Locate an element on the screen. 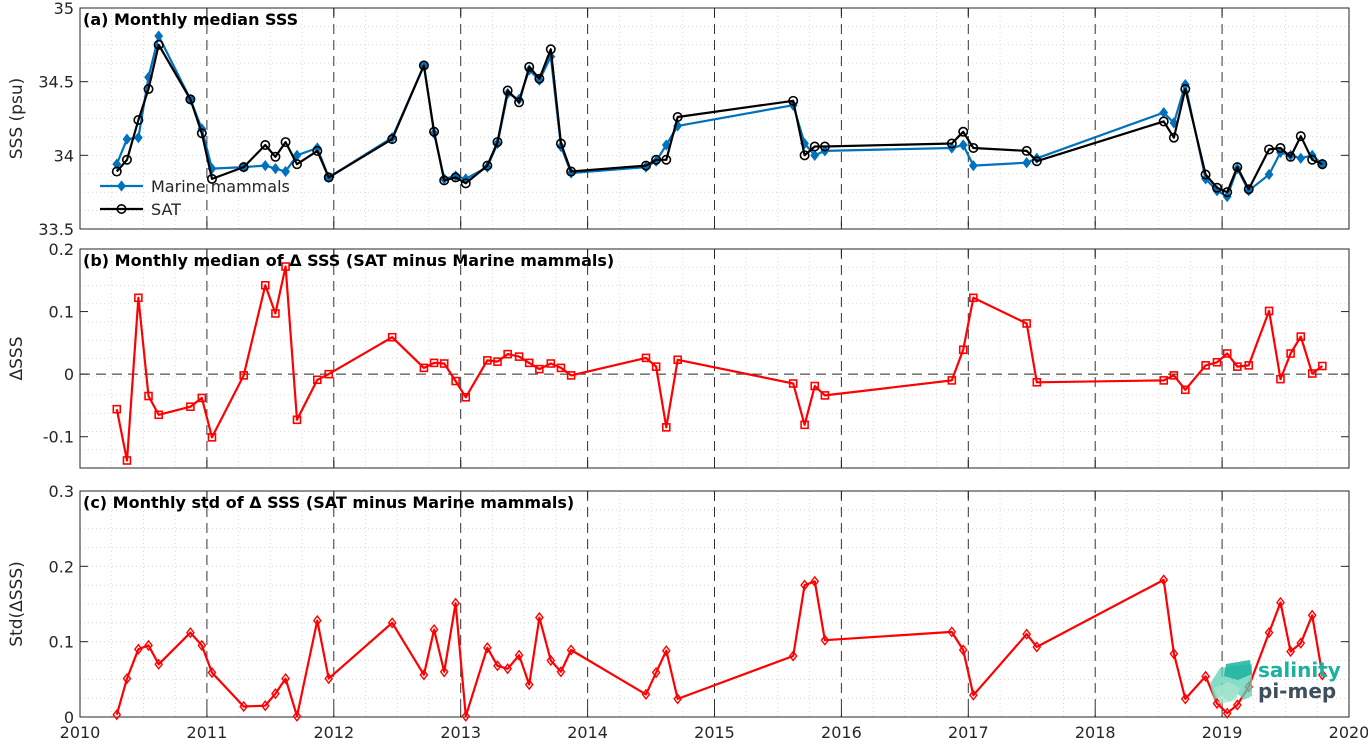 The height and width of the screenshot is (745, 1368). y-tick-label: 0.3 is located at coordinates (61, 491).